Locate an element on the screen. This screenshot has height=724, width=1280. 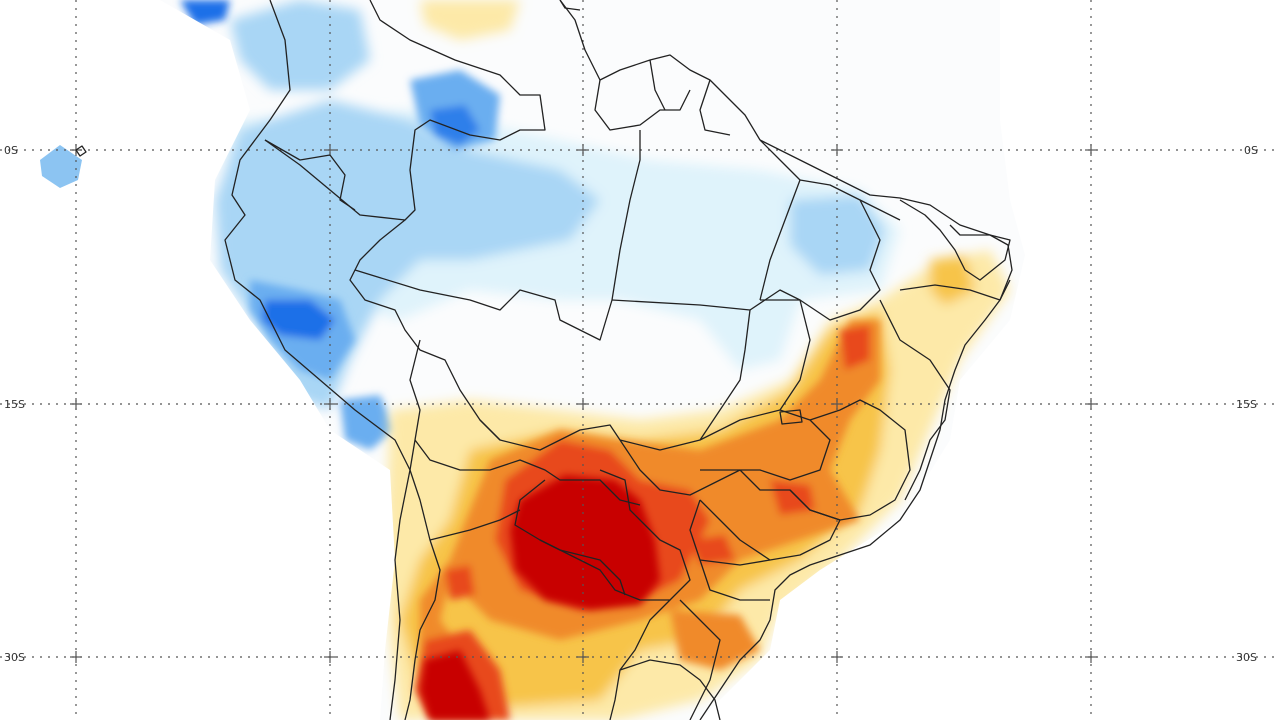
border-uruguay is located at coordinates (670, 690).